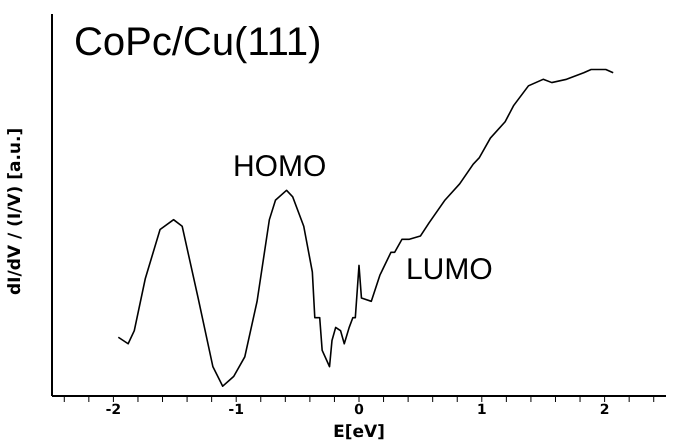 The height and width of the screenshot is (446, 674). What do you see at coordinates (449, 270) in the screenshot?
I see `annotation: LUMO` at bounding box center [449, 270].